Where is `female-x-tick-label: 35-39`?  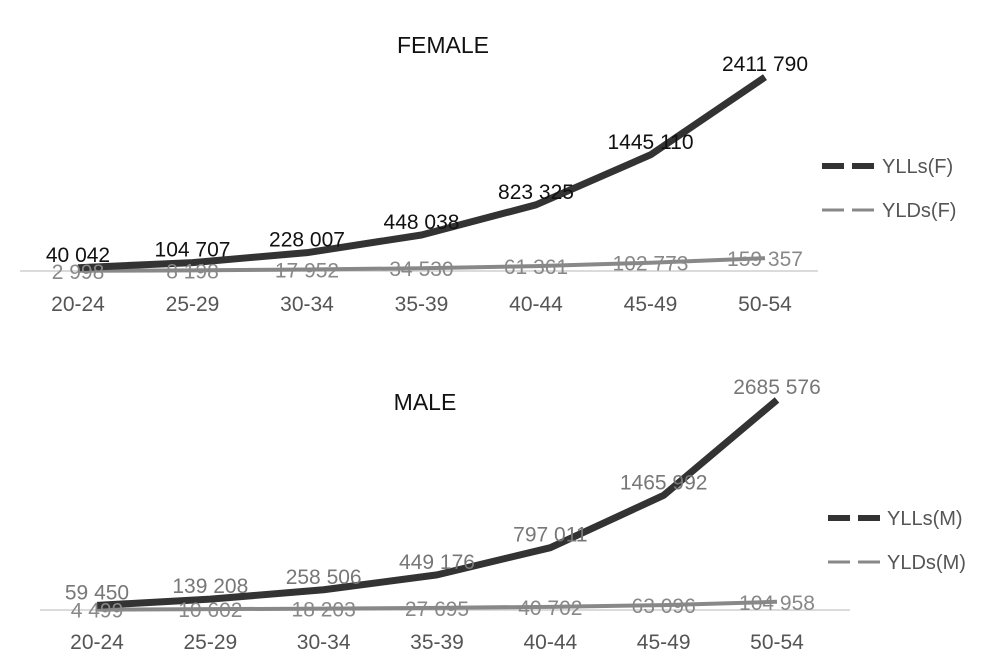 female-x-tick-label: 35-39 is located at coordinates (422, 304).